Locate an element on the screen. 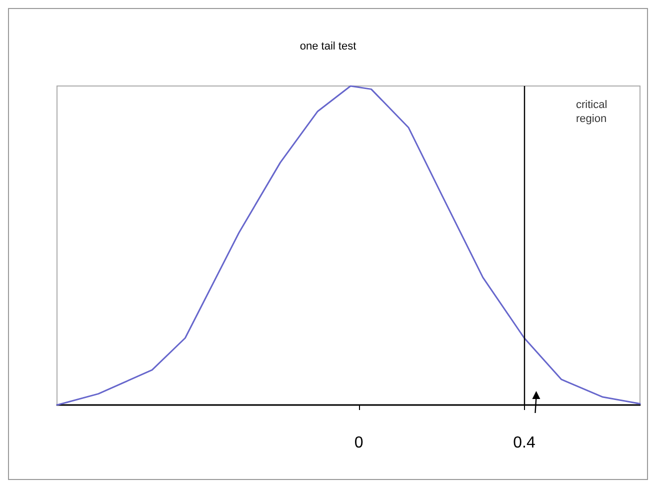  annotation: critical region is located at coordinates (593, 112).